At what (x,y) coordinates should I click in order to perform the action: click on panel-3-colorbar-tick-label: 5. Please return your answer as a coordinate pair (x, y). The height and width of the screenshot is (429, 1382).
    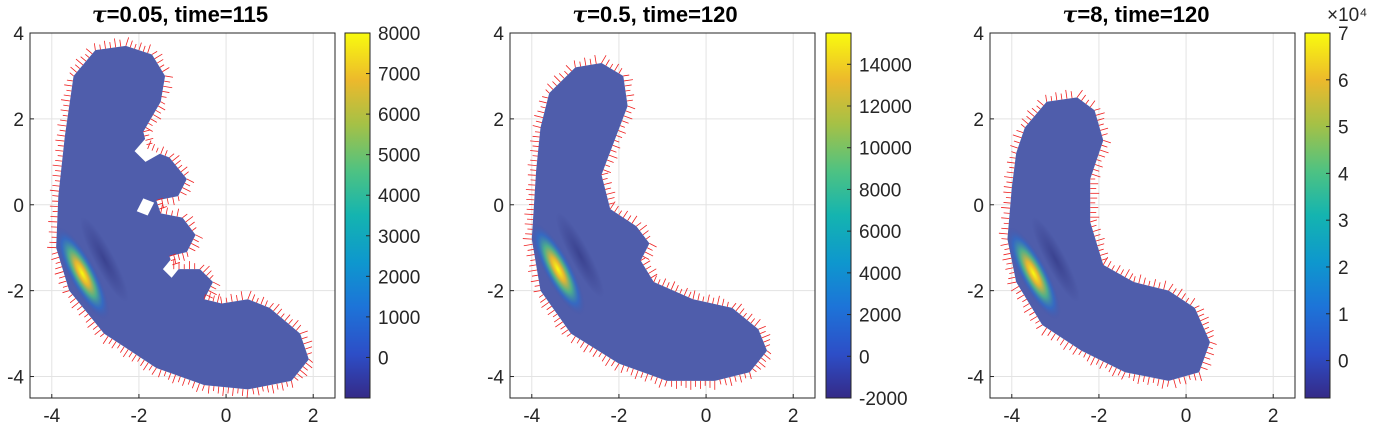
    Looking at the image, I should click on (1343, 128).